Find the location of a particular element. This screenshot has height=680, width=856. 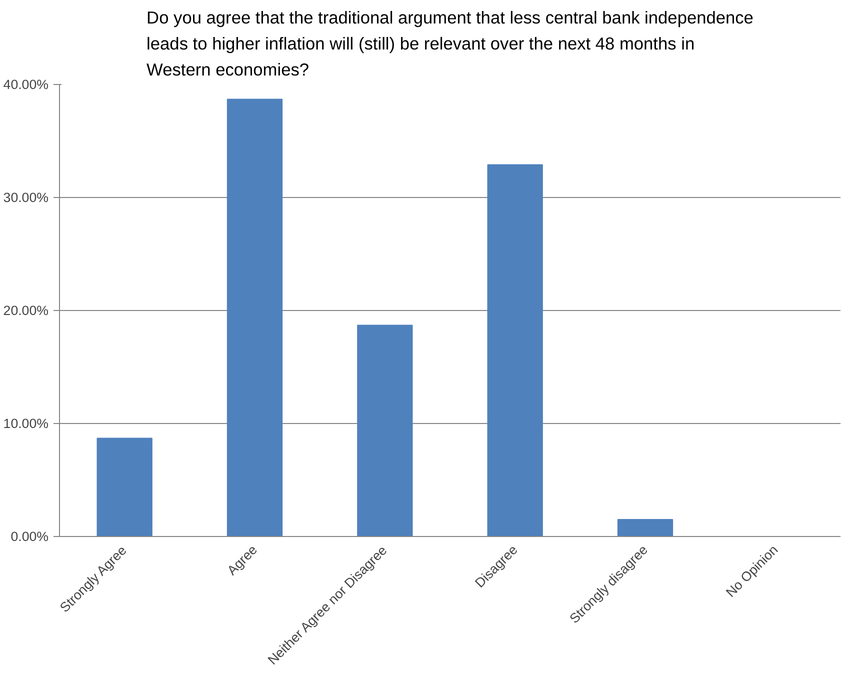

y-tick-label: 40.00% is located at coordinates (26, 84).